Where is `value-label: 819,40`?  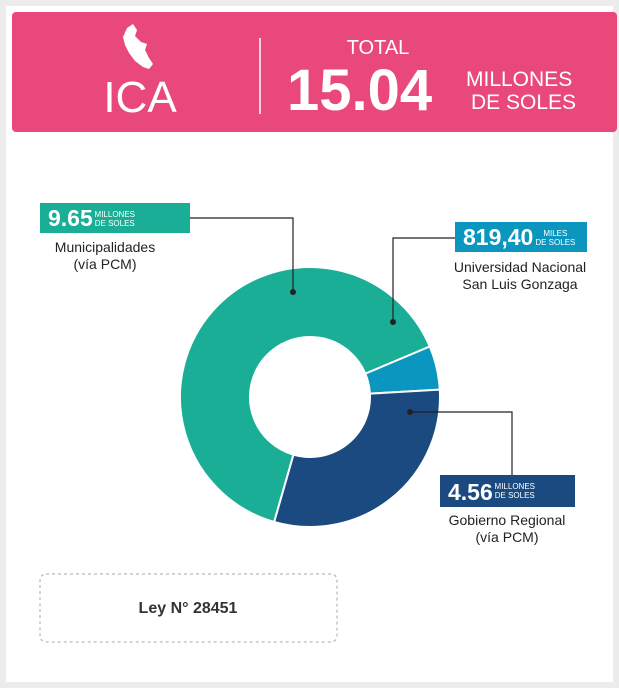
value-label: 819,40 is located at coordinates (498, 237).